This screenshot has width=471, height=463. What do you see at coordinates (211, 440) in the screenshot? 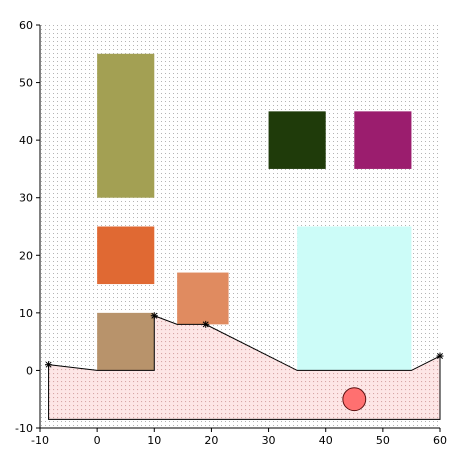
I see `x-tick-label: 20` at bounding box center [211, 440].